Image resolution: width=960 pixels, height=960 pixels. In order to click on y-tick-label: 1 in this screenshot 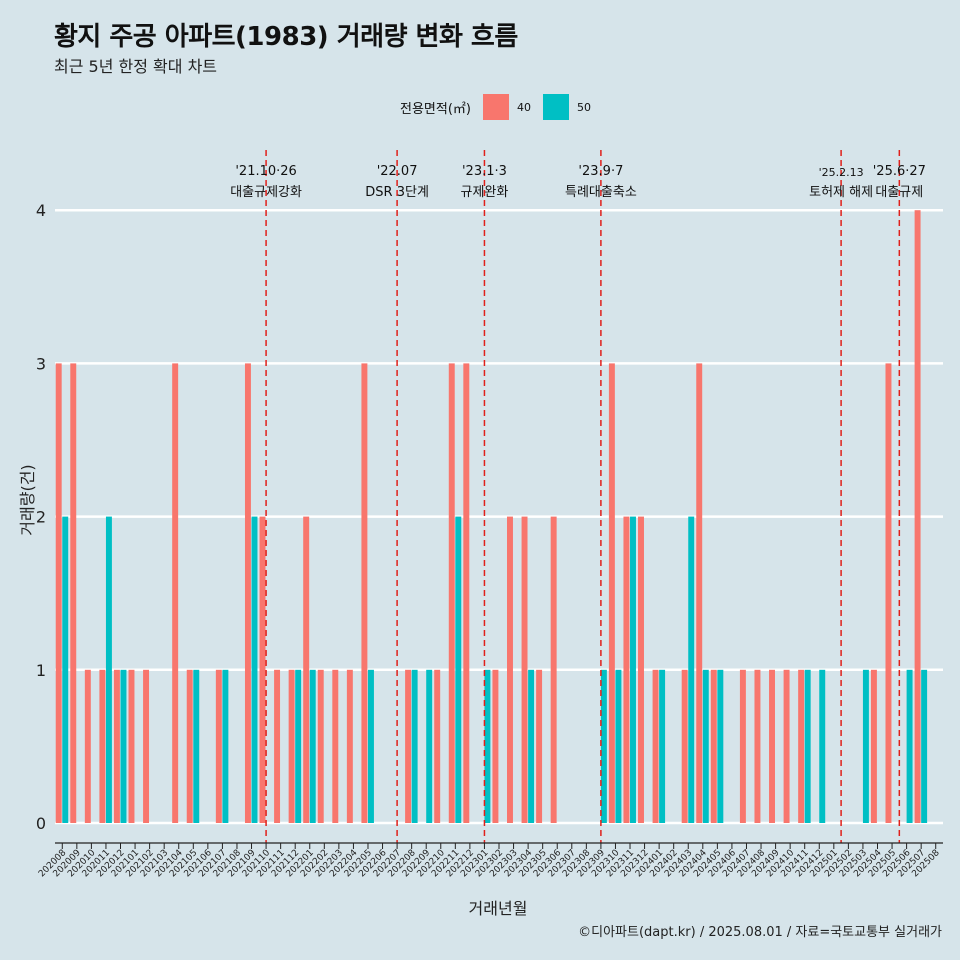, I will do `click(41, 670)`.